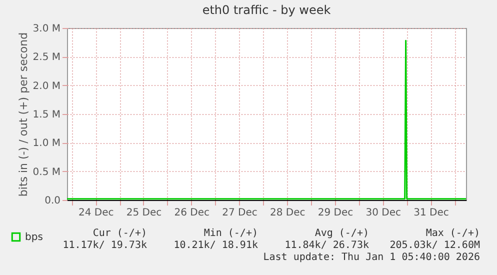  Describe the element at coordinates (46, 29) in the screenshot. I see `y-tick-label: 3.0 M` at that location.